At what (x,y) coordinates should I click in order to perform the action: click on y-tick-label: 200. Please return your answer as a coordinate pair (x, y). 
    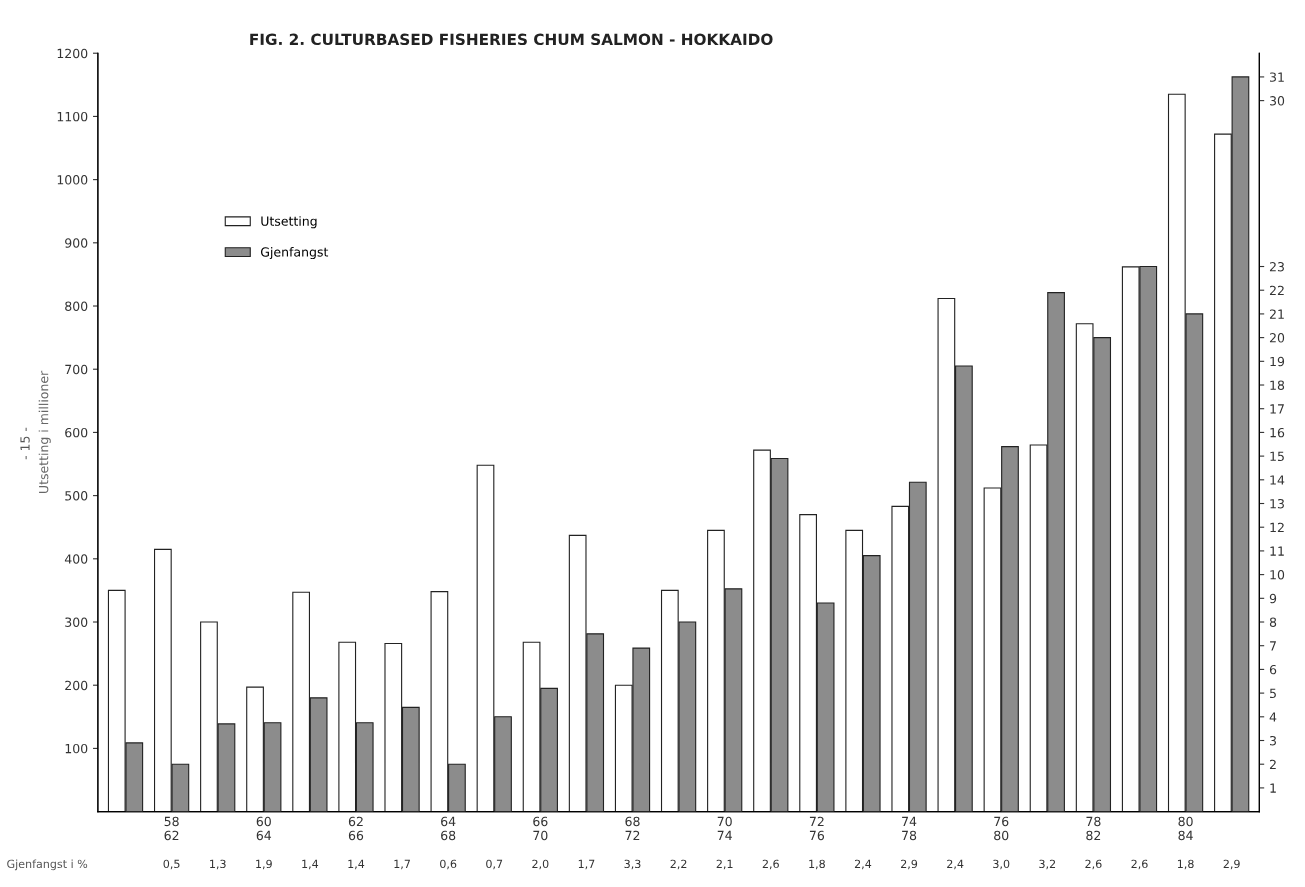
    Looking at the image, I should click on (76, 685).